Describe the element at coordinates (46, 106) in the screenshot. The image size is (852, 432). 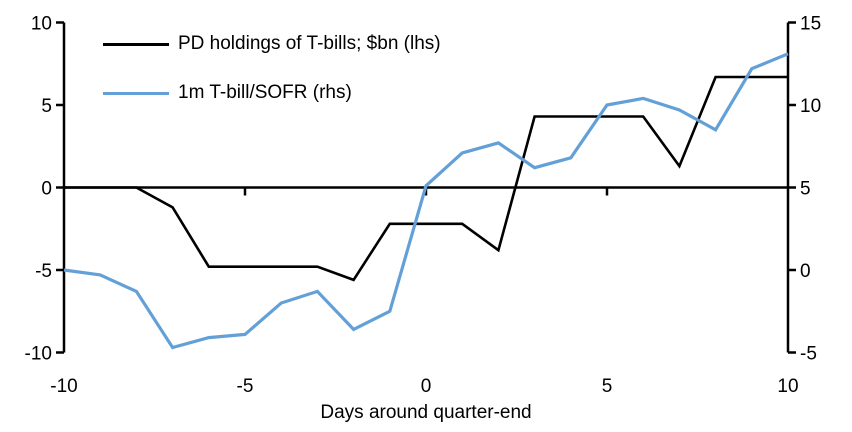
I see `left-axis-tick-label: 5` at that location.